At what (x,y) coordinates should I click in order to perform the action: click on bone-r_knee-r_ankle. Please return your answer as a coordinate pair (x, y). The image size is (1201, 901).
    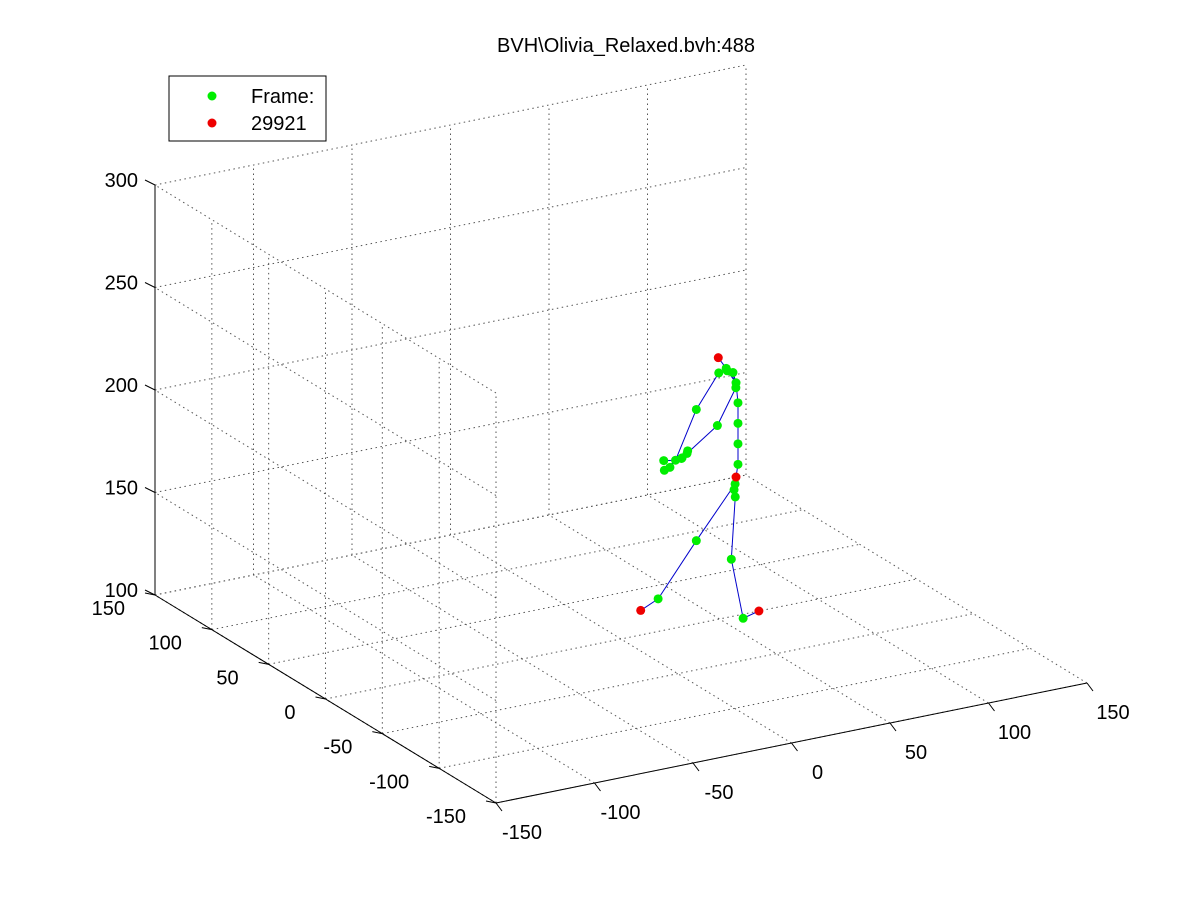
    Looking at the image, I should click on (737, 589).